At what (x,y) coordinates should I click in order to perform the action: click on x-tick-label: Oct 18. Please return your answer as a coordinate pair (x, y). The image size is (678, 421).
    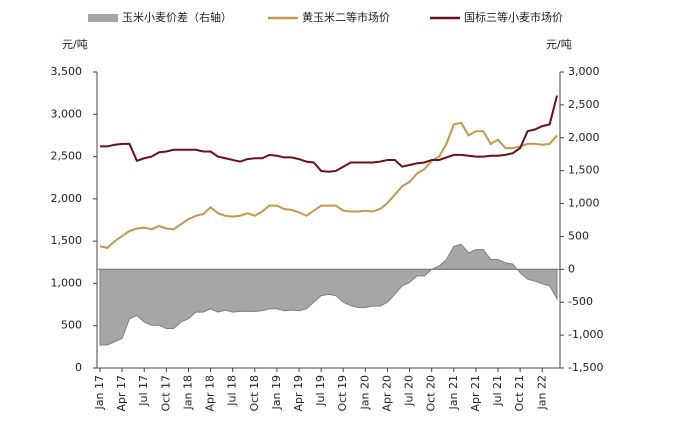
    Looking at the image, I should click on (254, 393).